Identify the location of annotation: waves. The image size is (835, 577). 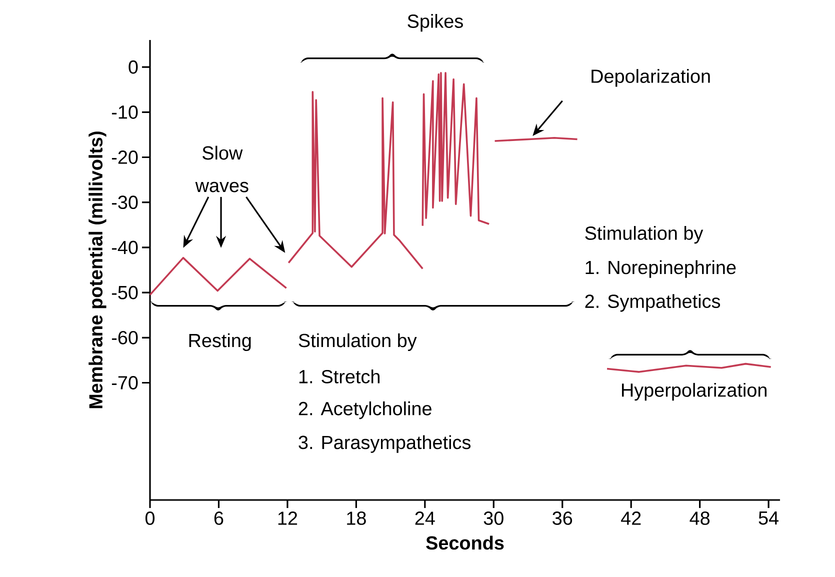
(221, 187).